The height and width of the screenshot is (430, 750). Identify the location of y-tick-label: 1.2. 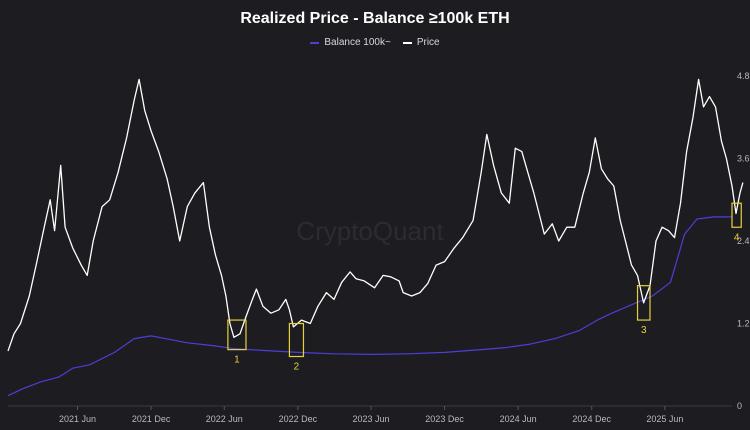
(743, 324).